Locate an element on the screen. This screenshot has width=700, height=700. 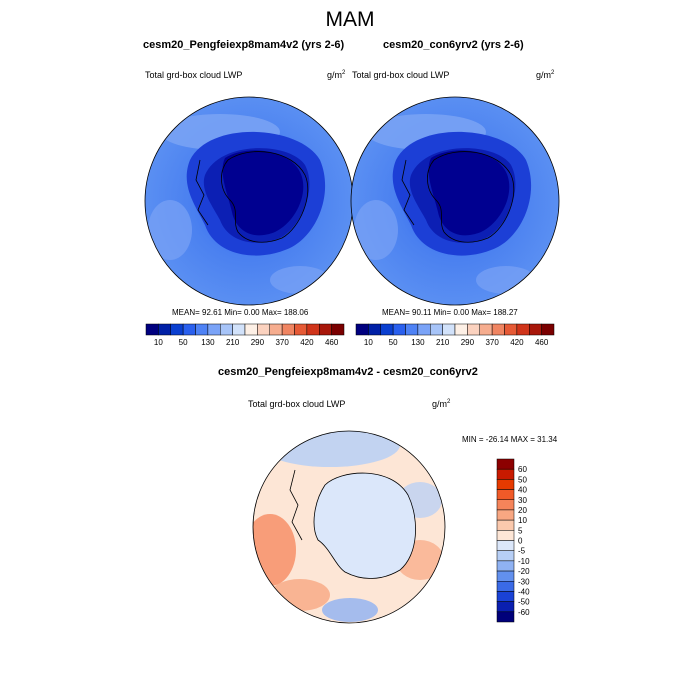
left-units-label: g/m2 is located at coordinates (336, 75).